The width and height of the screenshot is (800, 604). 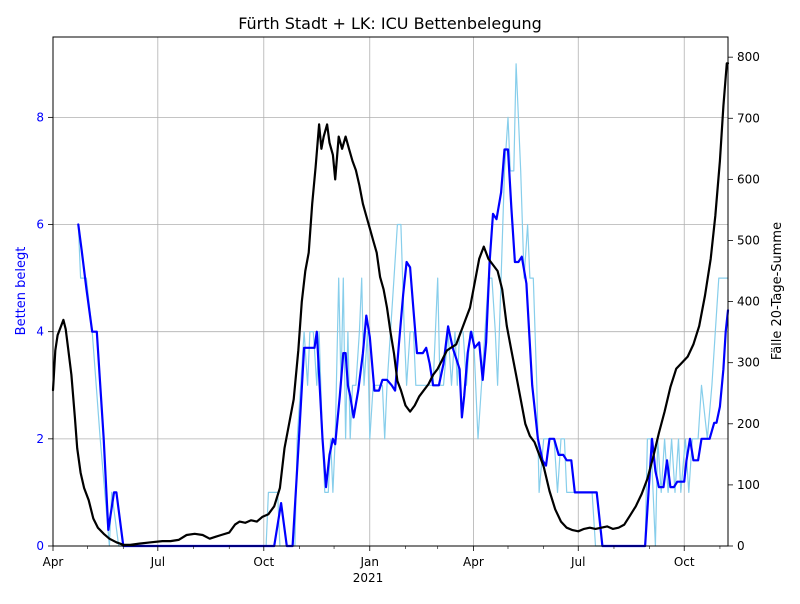 What do you see at coordinates (370, 562) in the screenshot?
I see `x-tick-label: Jan` at bounding box center [370, 562].